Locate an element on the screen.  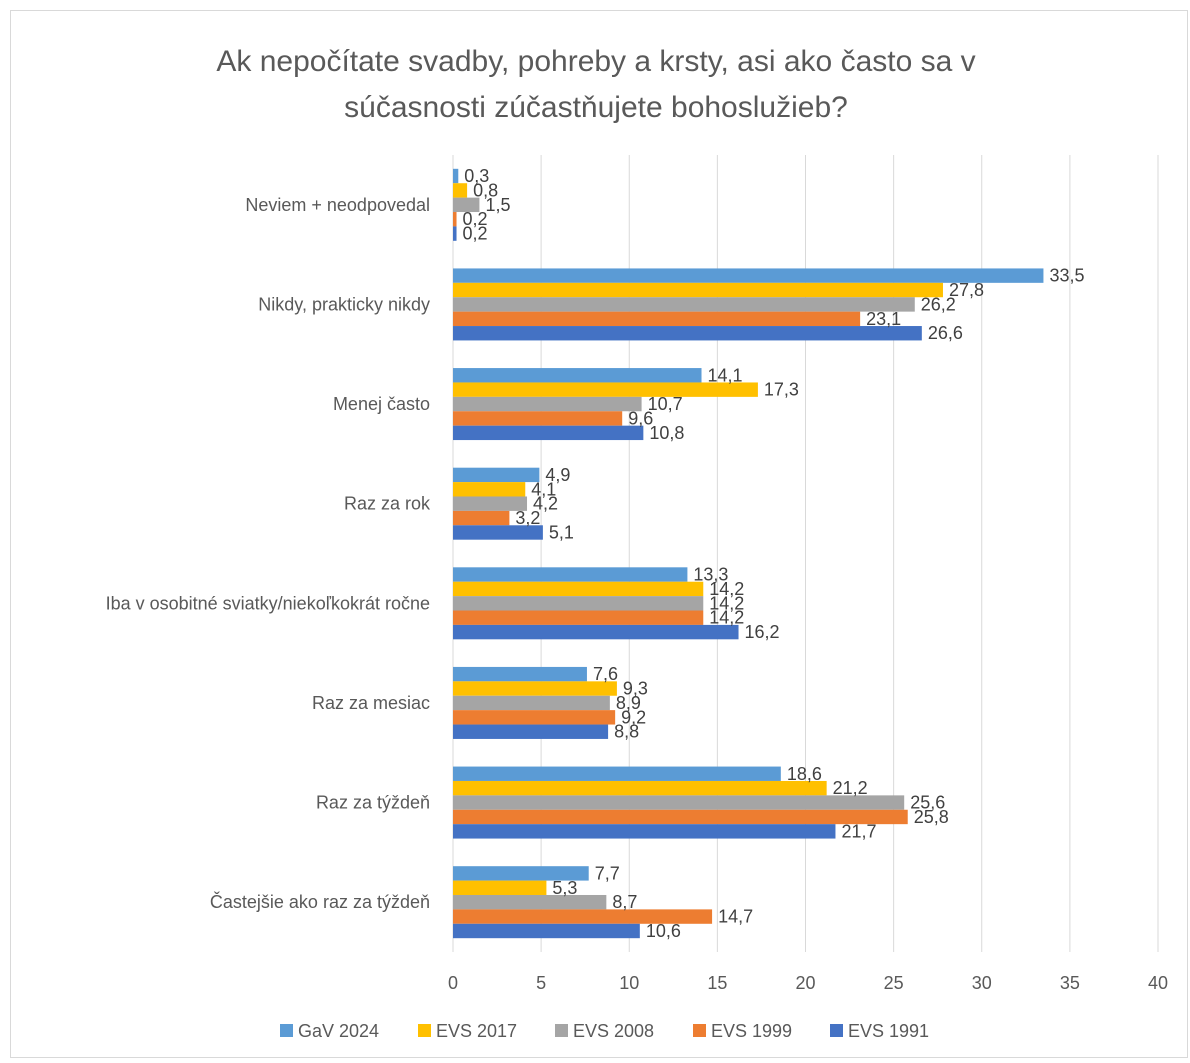
x-tick-label: 5 is located at coordinates (541, 983).